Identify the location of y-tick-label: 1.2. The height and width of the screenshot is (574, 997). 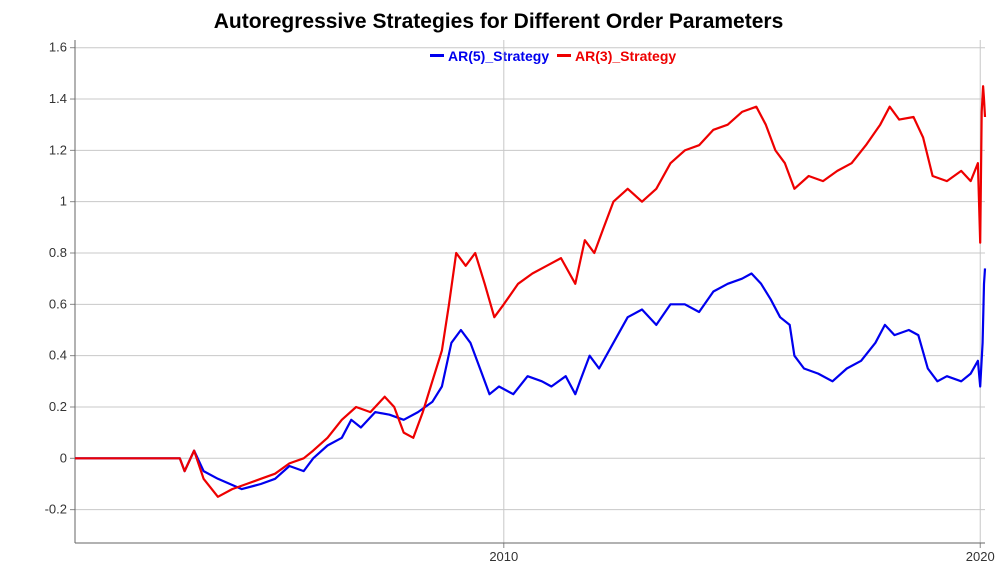
(58, 149).